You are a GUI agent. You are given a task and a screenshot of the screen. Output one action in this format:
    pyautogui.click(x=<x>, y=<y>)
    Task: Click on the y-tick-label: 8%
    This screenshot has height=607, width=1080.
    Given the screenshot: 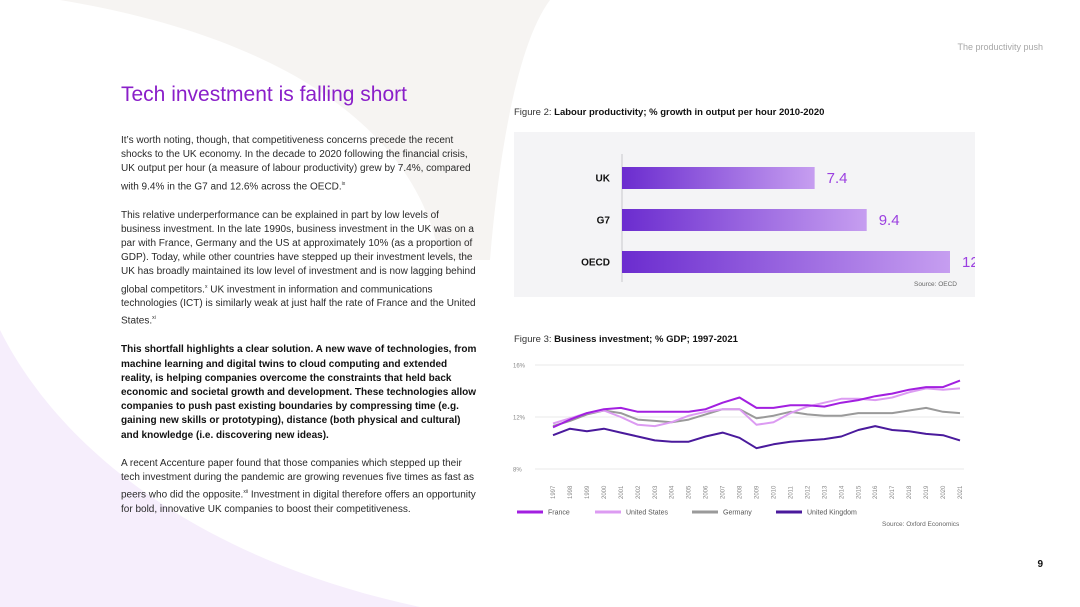 What is the action you would take?
    pyautogui.click(x=517, y=471)
    